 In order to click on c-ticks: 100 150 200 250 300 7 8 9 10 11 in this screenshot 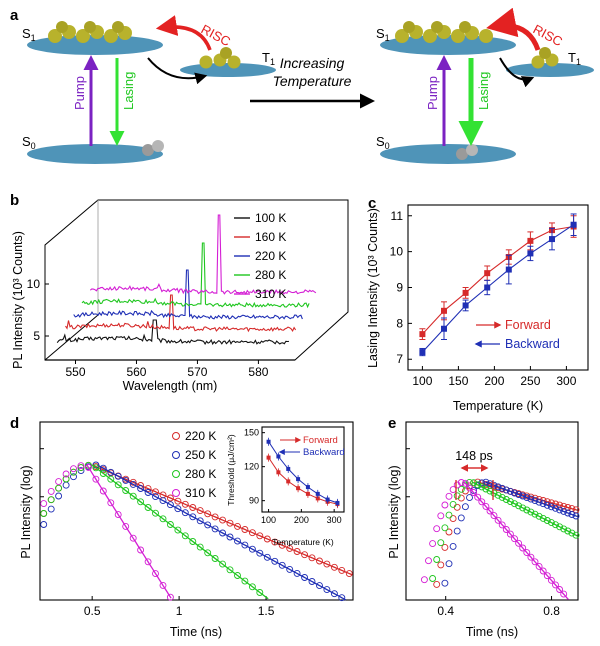, I will do `click(483, 298)`.